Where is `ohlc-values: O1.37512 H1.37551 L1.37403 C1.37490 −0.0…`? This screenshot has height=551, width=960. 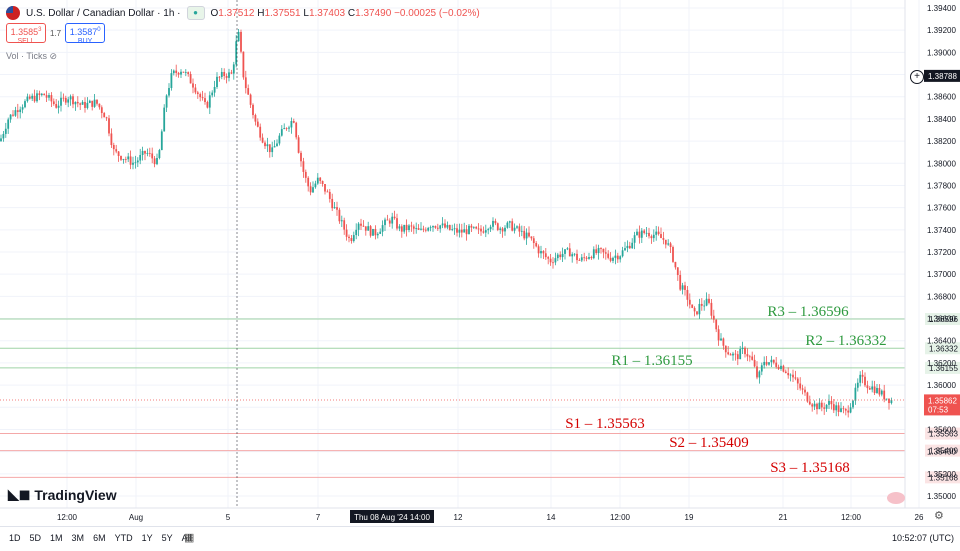
ohlc-values: O1.37512 H1.37551 L1.37403 C1.37490 −0.0… is located at coordinates (345, 13).